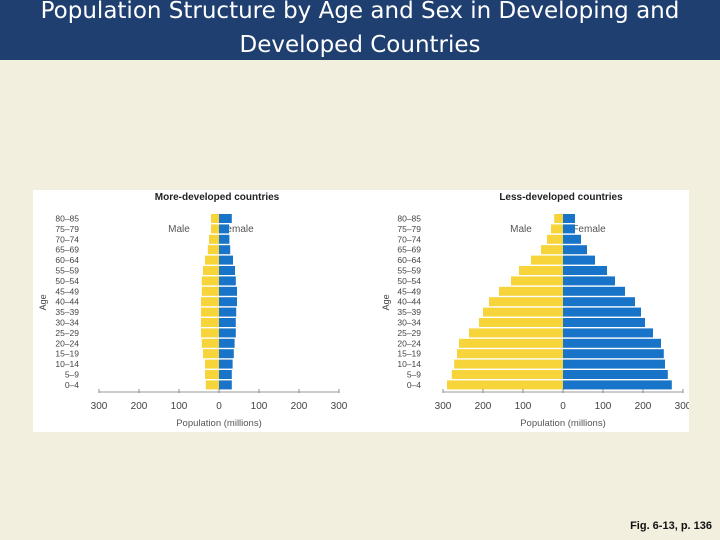 Image resolution: width=720 pixels, height=540 pixels. What do you see at coordinates (409, 364) in the screenshot?
I see `less-developed-age-label: 10–14` at bounding box center [409, 364].